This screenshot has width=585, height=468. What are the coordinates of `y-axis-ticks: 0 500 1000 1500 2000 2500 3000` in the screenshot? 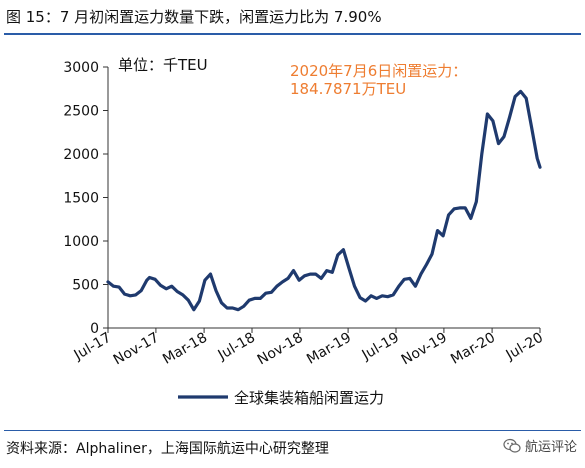 It's located at (85, 198).